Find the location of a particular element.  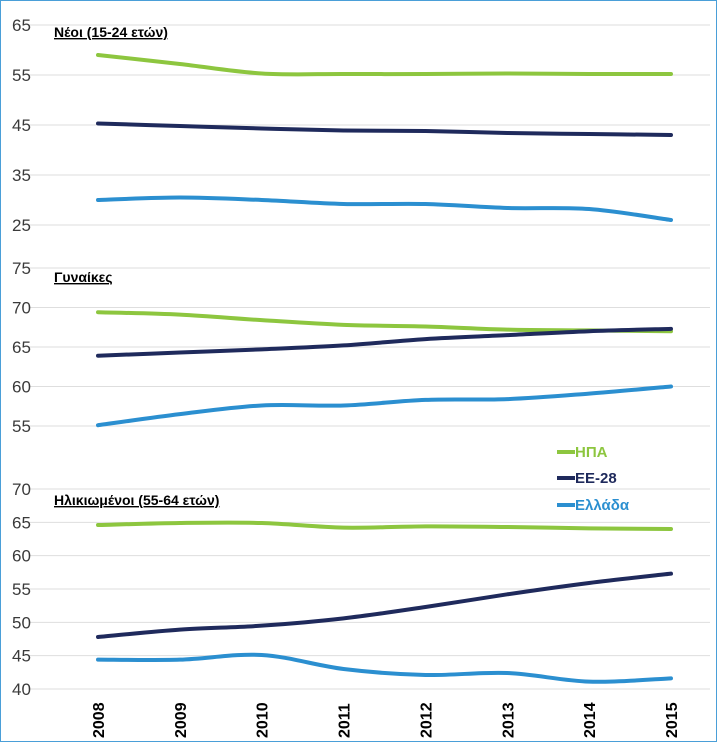

panel-title: Γυναίκες is located at coordinates (83, 277).